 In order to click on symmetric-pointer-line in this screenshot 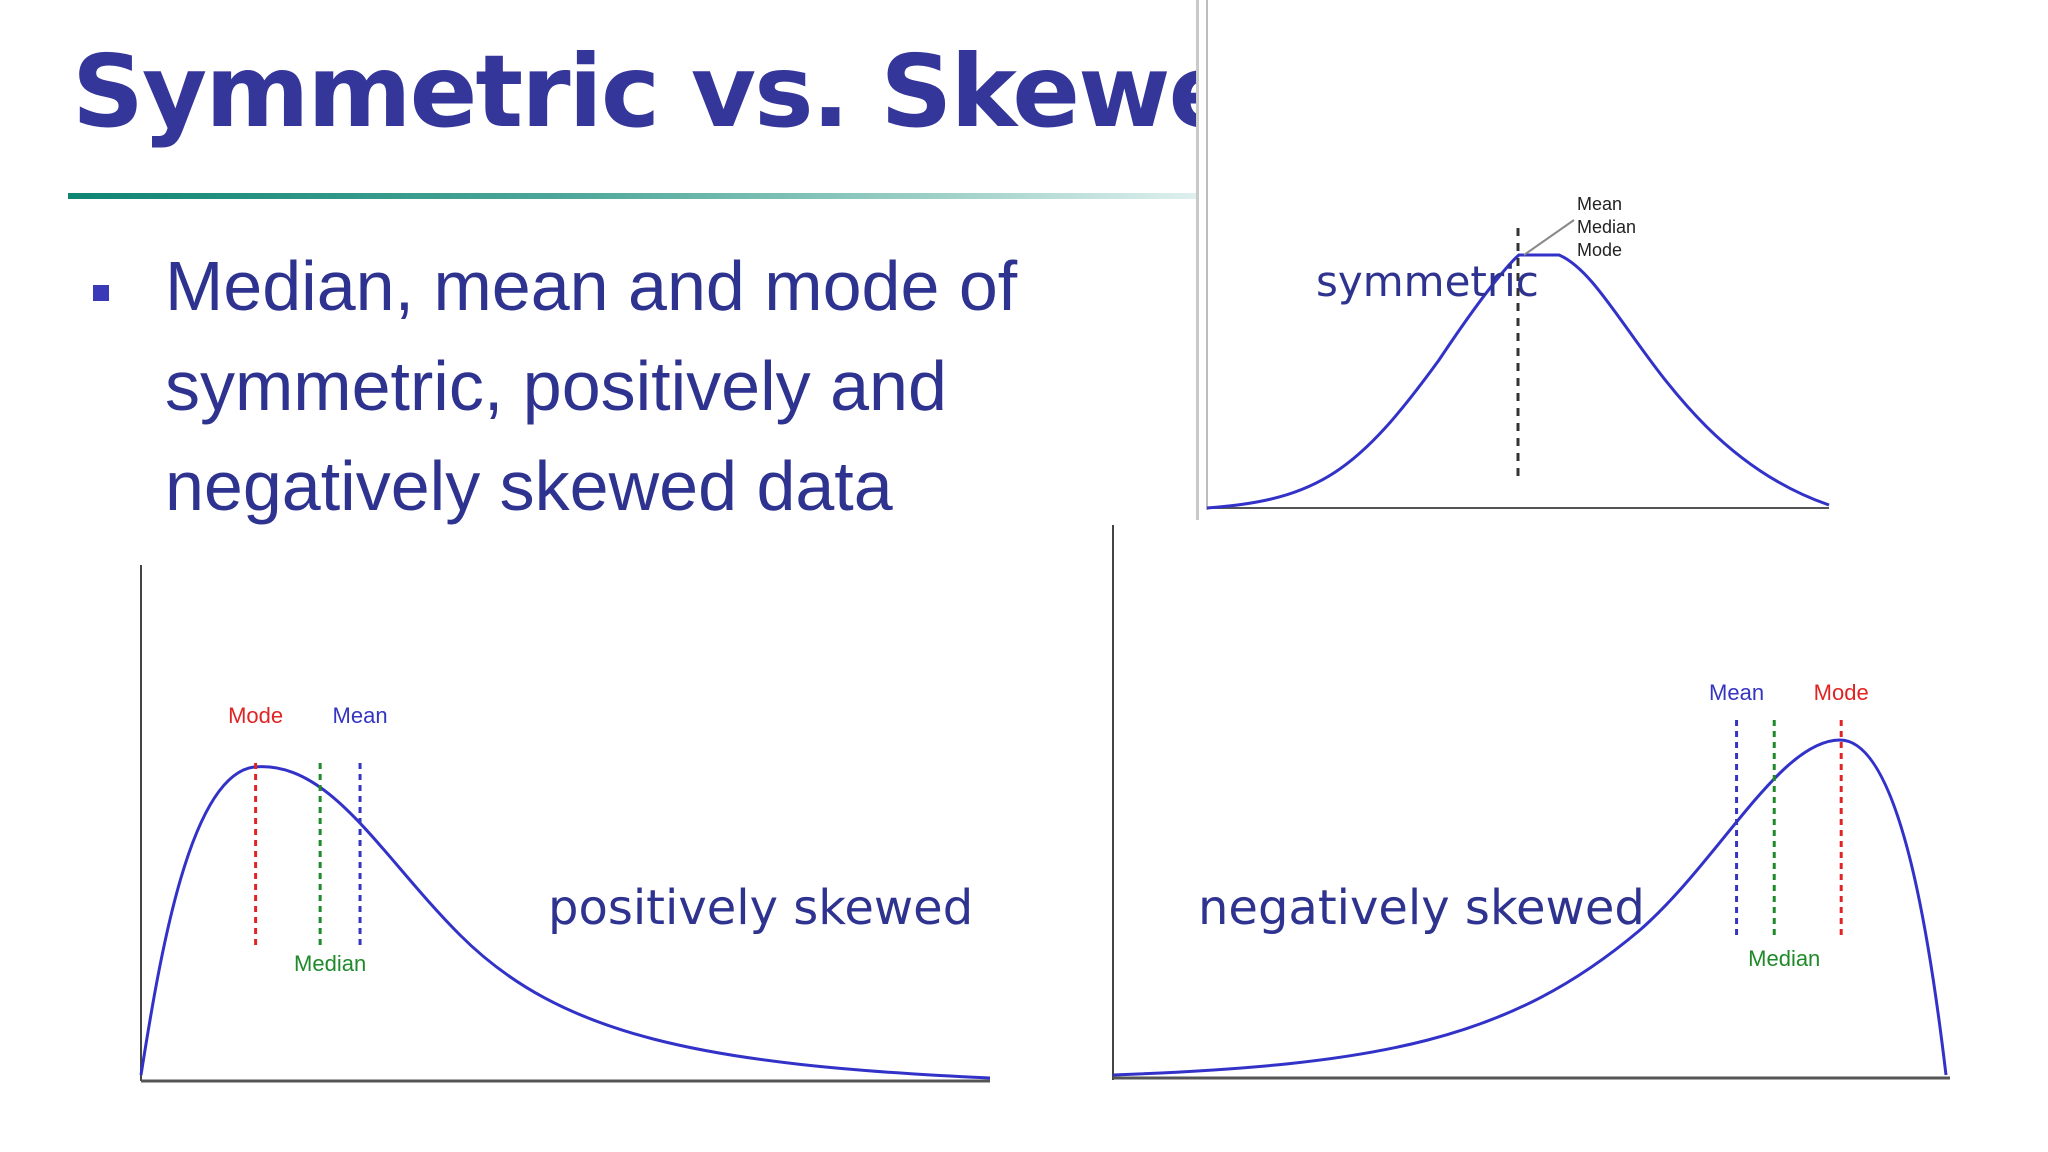, I will do `click(1549, 237)`.